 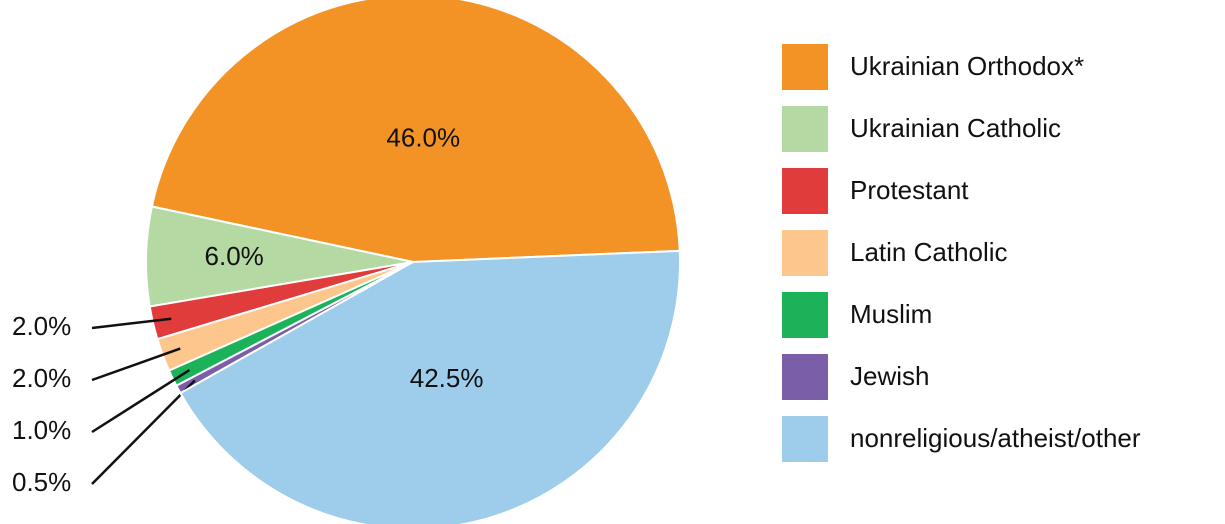 I want to click on legend-label: nonreligious/atheist/other, so click(x=995, y=438).